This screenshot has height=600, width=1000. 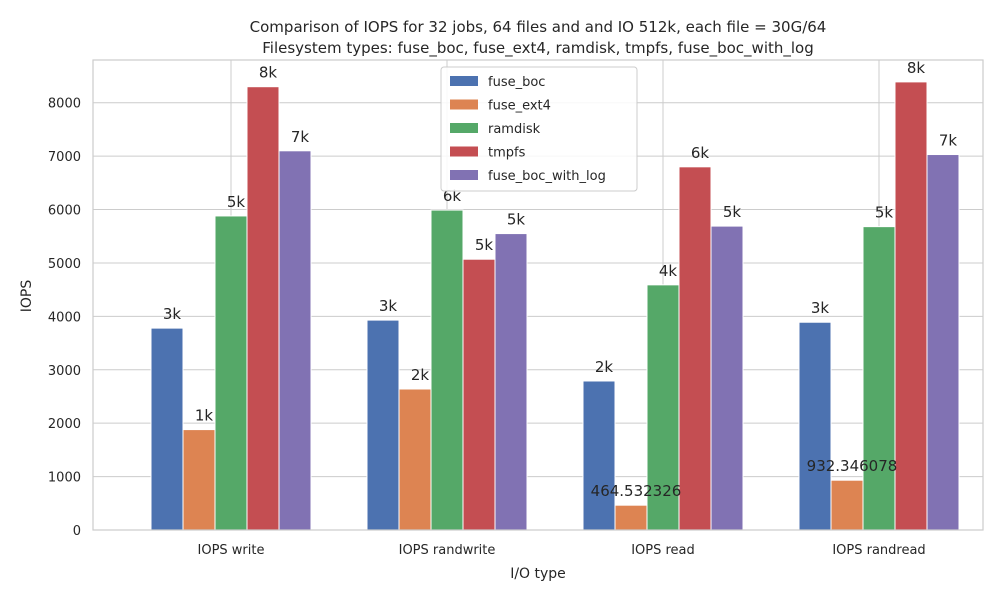 I want to click on x-tick-label: IOPS write, so click(x=231, y=550).